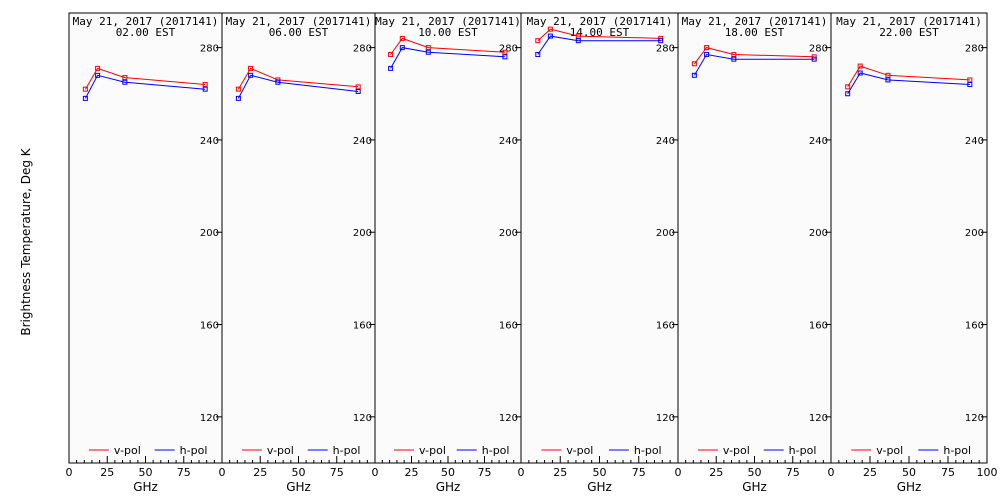 The image size is (1000, 500). What do you see at coordinates (146, 32) in the screenshot?
I see `panel-subtitle: 02.00 EST` at bounding box center [146, 32].